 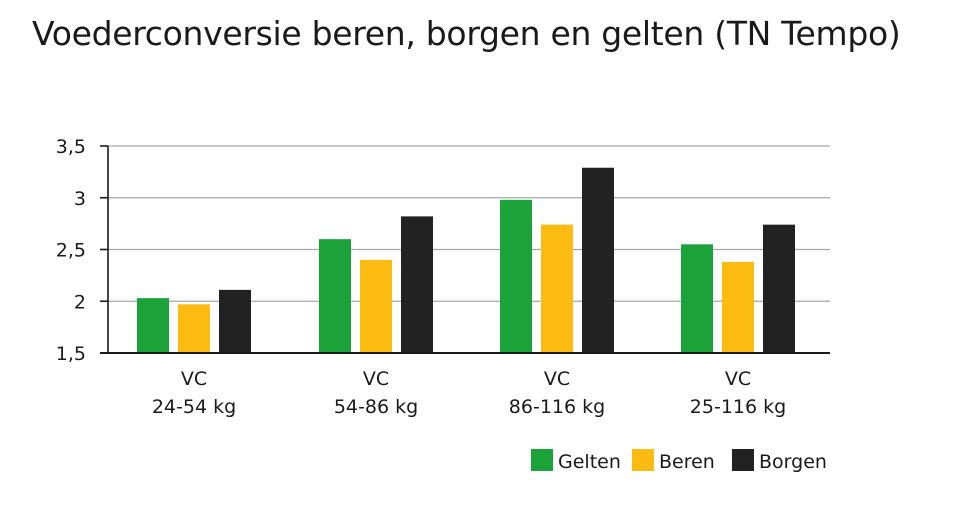 I want to click on legend-swatch-borgen, so click(x=743, y=460).